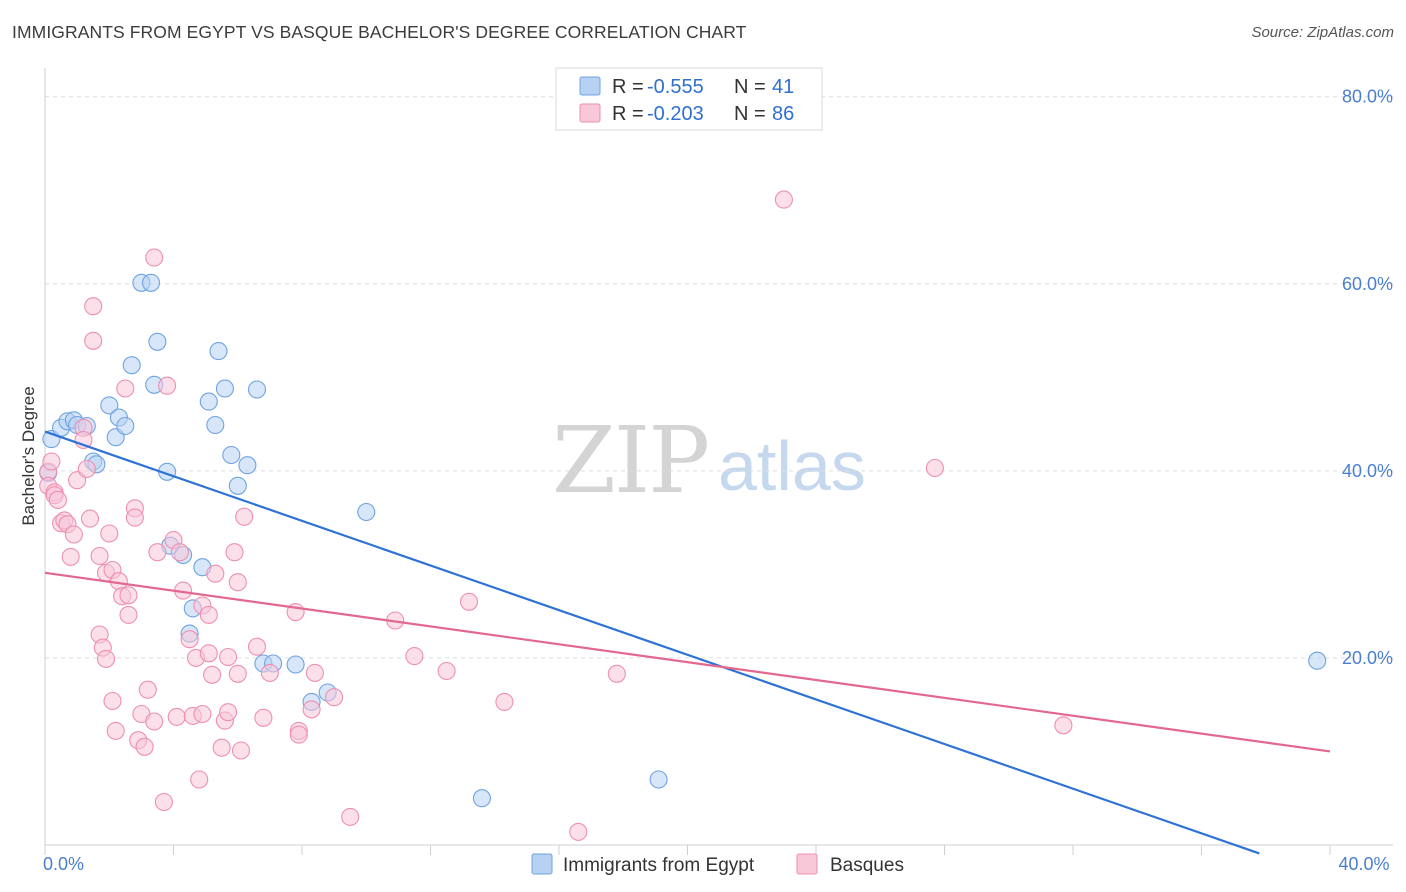 Image resolution: width=1406 pixels, height=892 pixels. What do you see at coordinates (1367, 284) in the screenshot?
I see `y-tick-label: 60.0%` at bounding box center [1367, 284].